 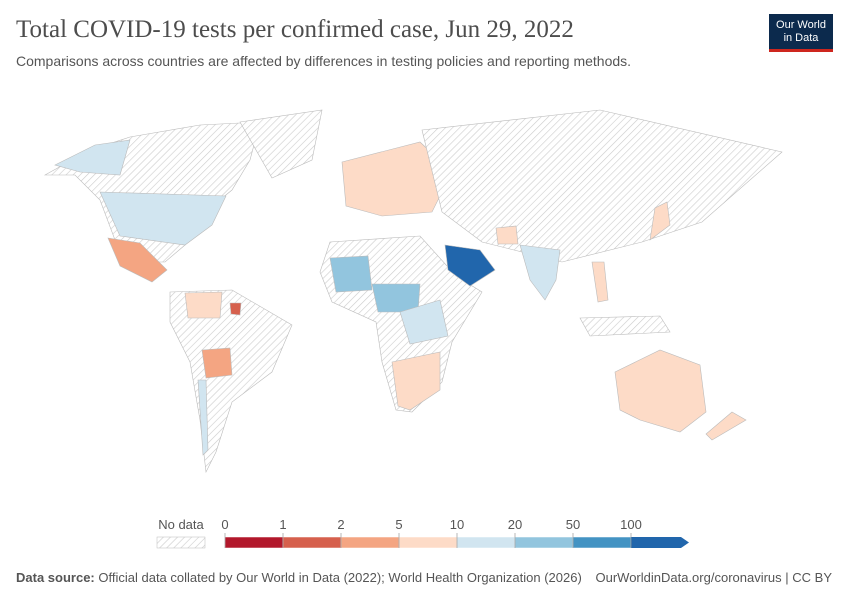 What do you see at coordinates (351, 274) in the screenshot?
I see `west-africa` at bounding box center [351, 274].